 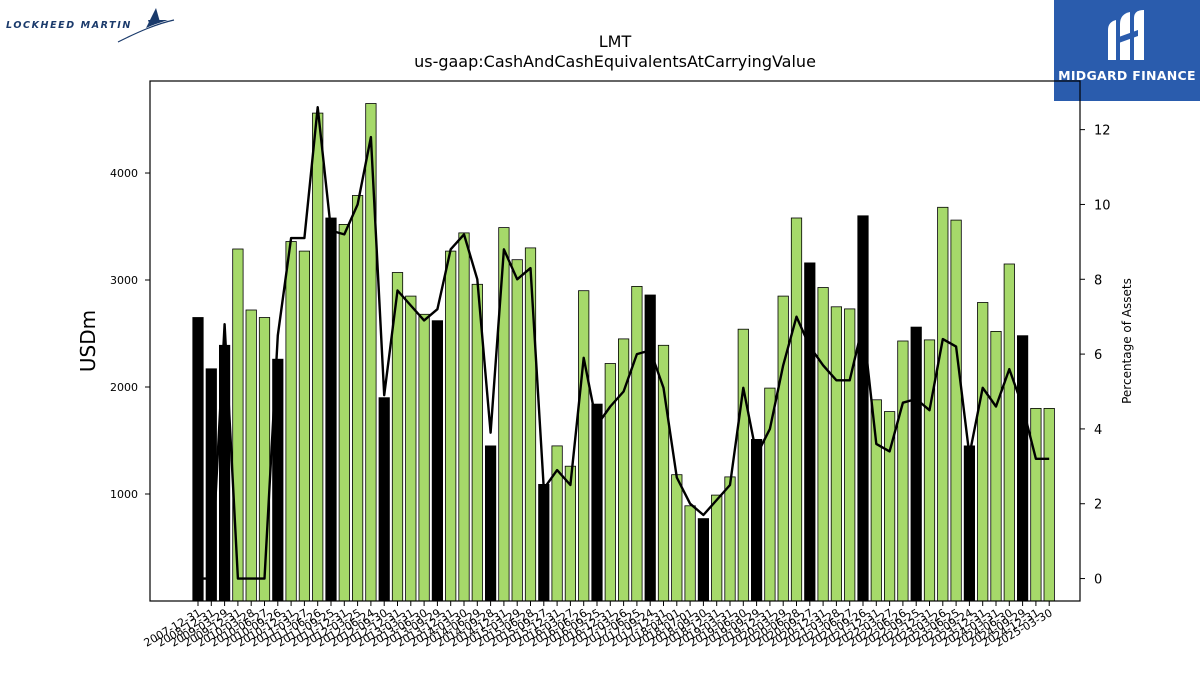 I want to click on midgard-finance-logo: MIDGARD FINANCE, so click(x=1127, y=50).